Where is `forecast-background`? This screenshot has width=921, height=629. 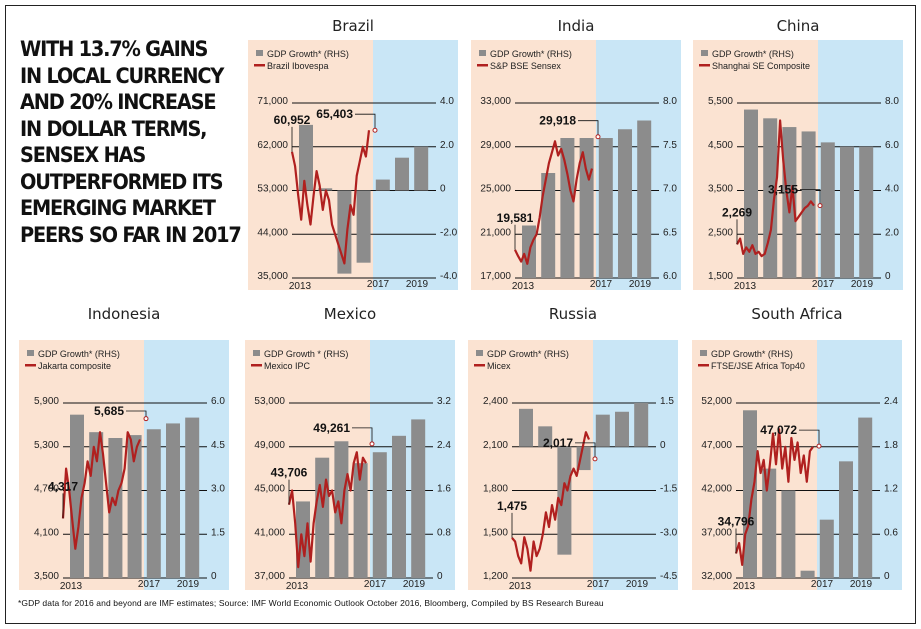 forecast-background is located at coordinates (635, 465).